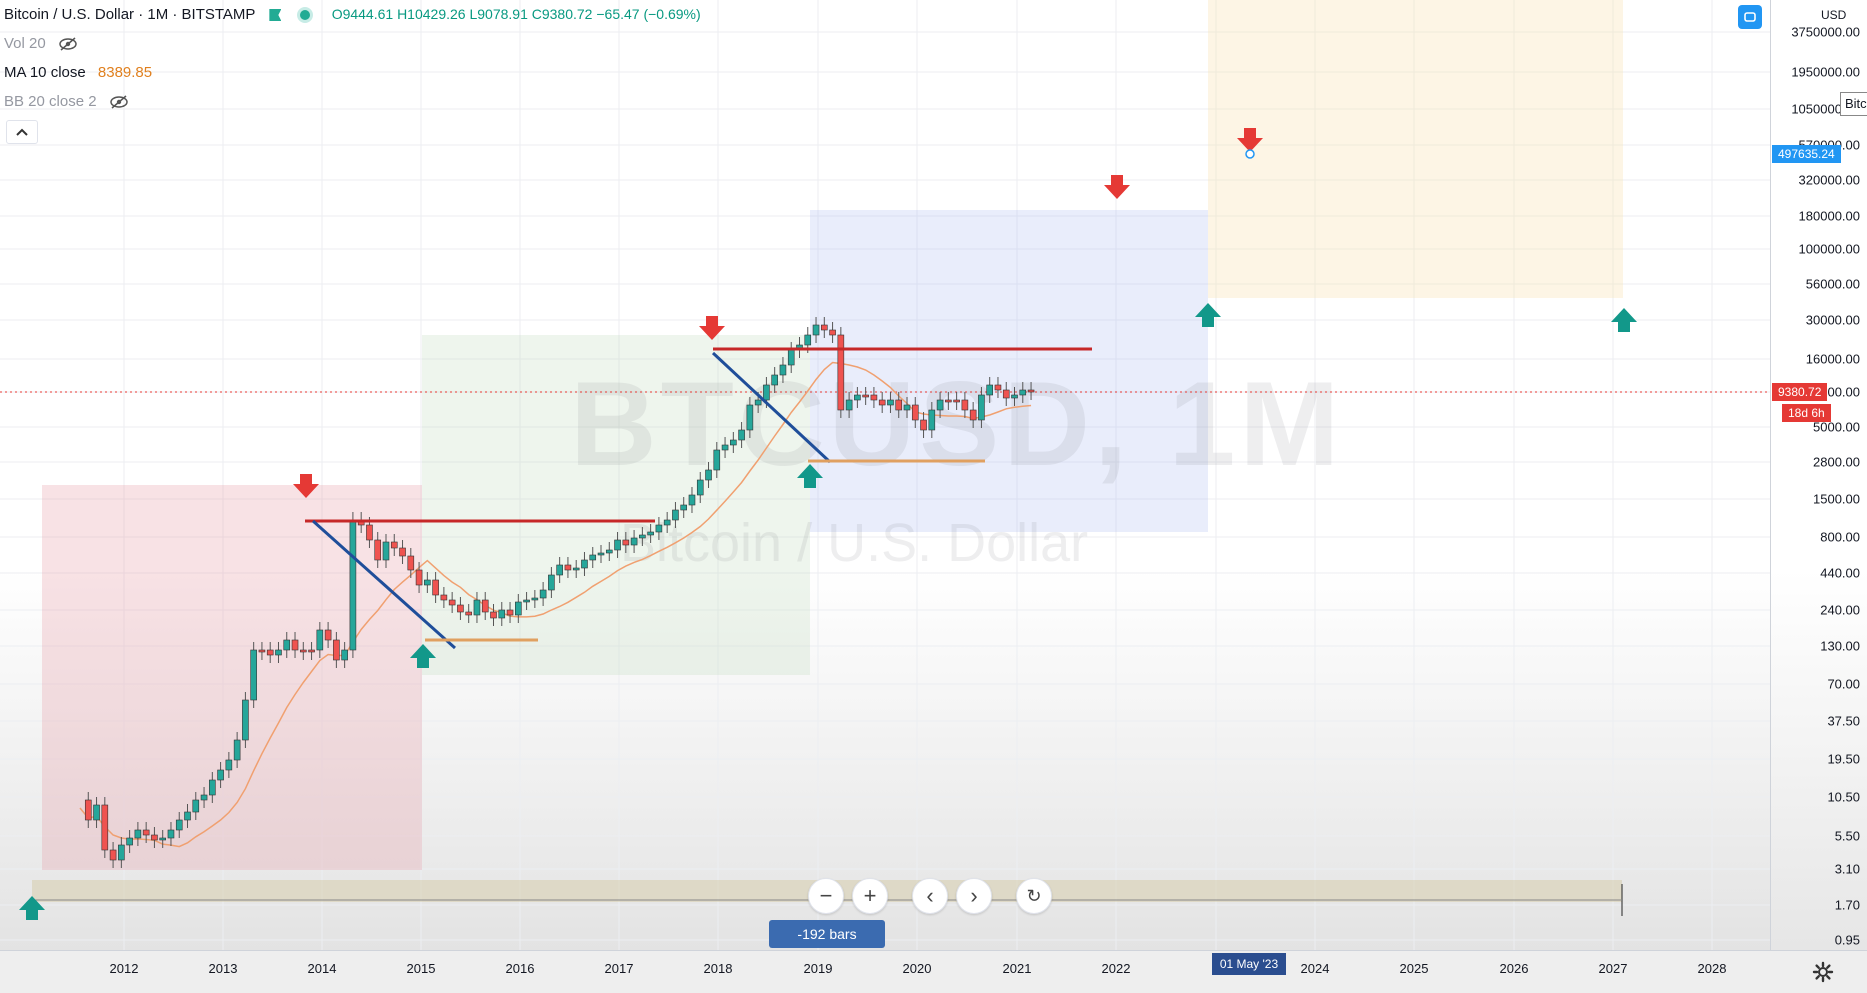  I want to click on scroll-left-button: ‹, so click(930, 896).